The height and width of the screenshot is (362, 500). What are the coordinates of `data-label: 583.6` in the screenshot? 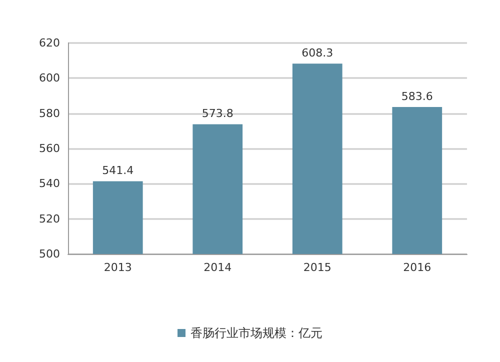 It's located at (417, 97).